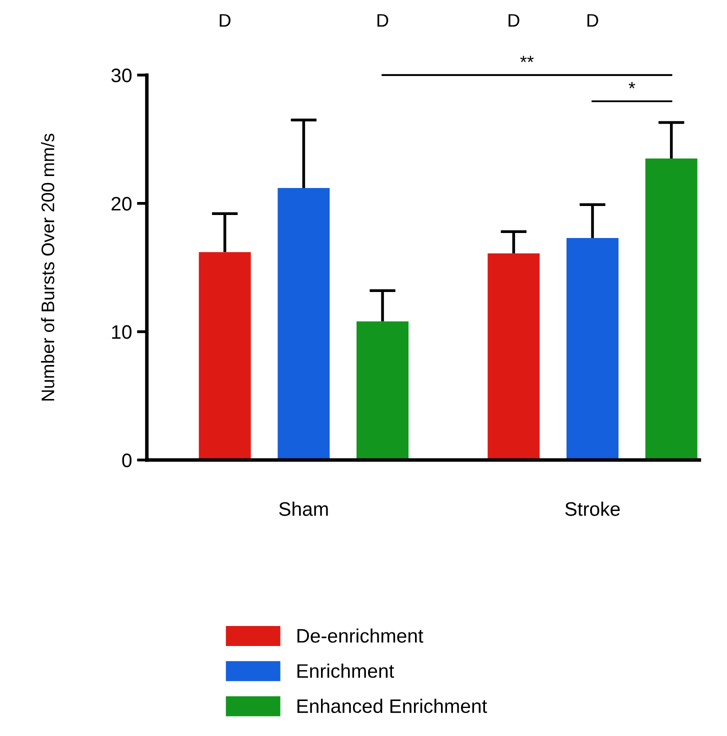 This screenshot has height=736, width=727. What do you see at coordinates (47, 267) in the screenshot?
I see `y-axis-title: Number of Bursts Over 200 mm/s` at bounding box center [47, 267].